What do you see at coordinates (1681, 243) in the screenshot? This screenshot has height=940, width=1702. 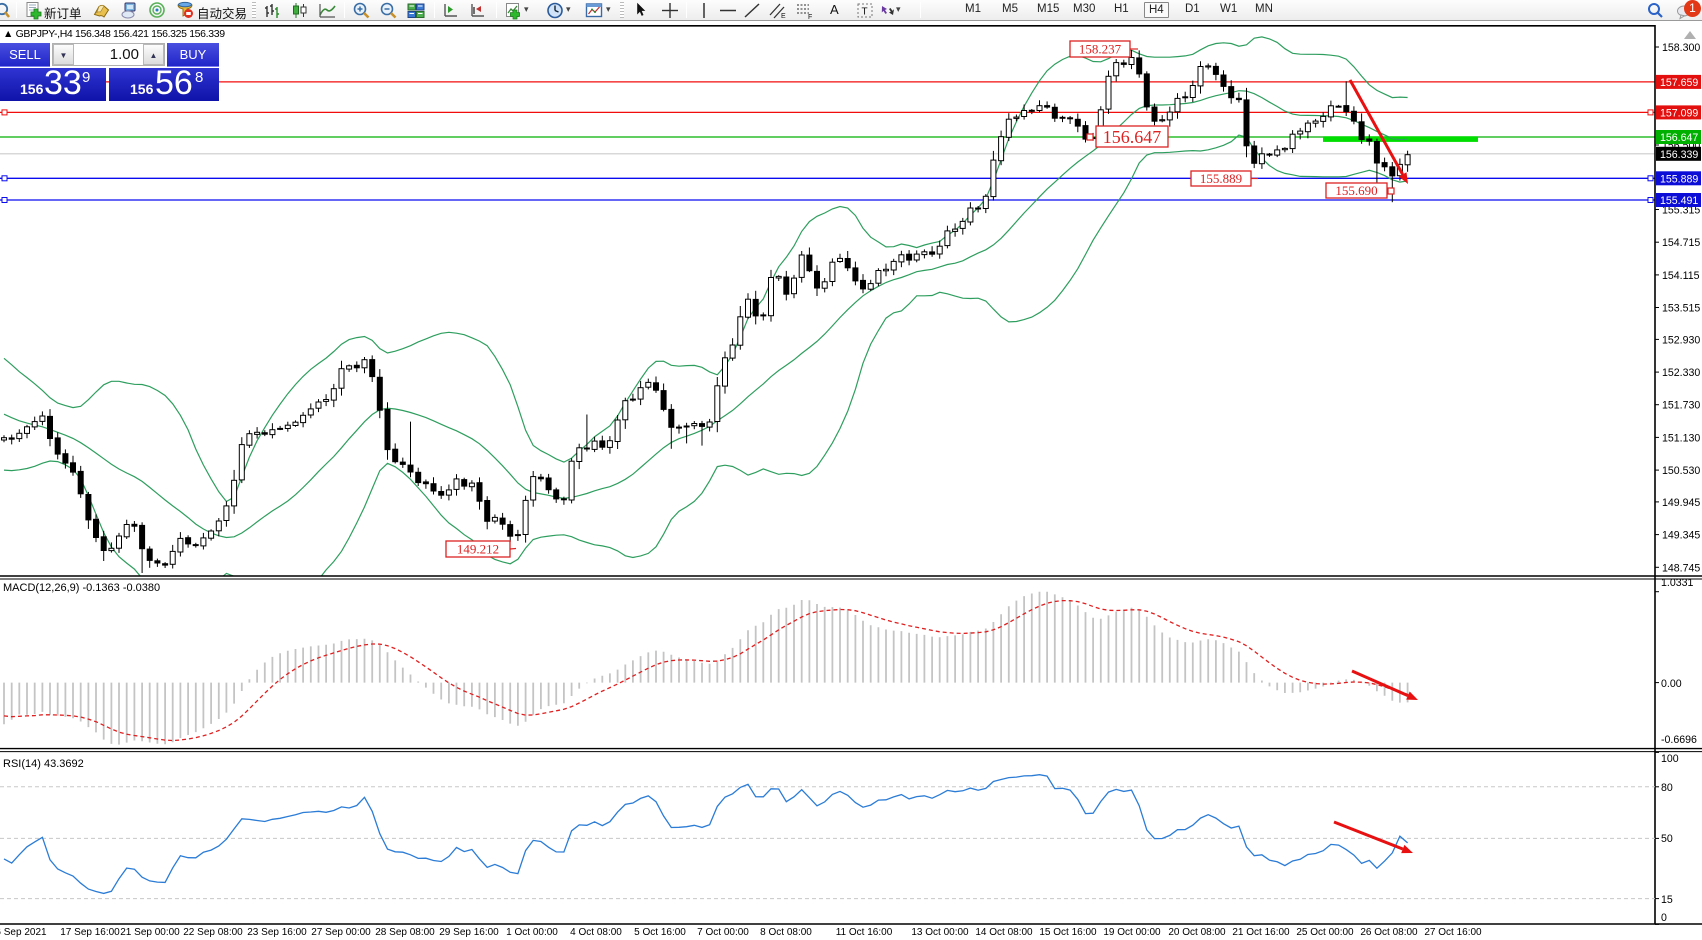 I see `svg-text: 154.715` at bounding box center [1681, 243].